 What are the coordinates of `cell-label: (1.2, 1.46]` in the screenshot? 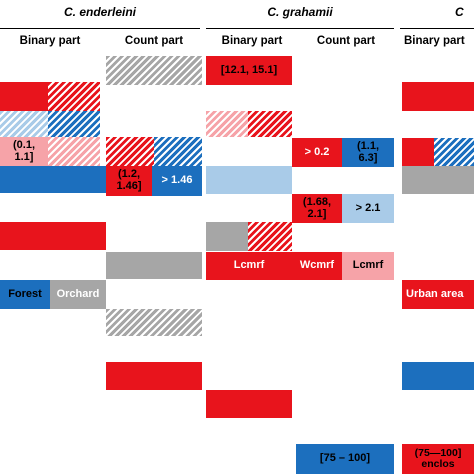 It's located at (129, 180).